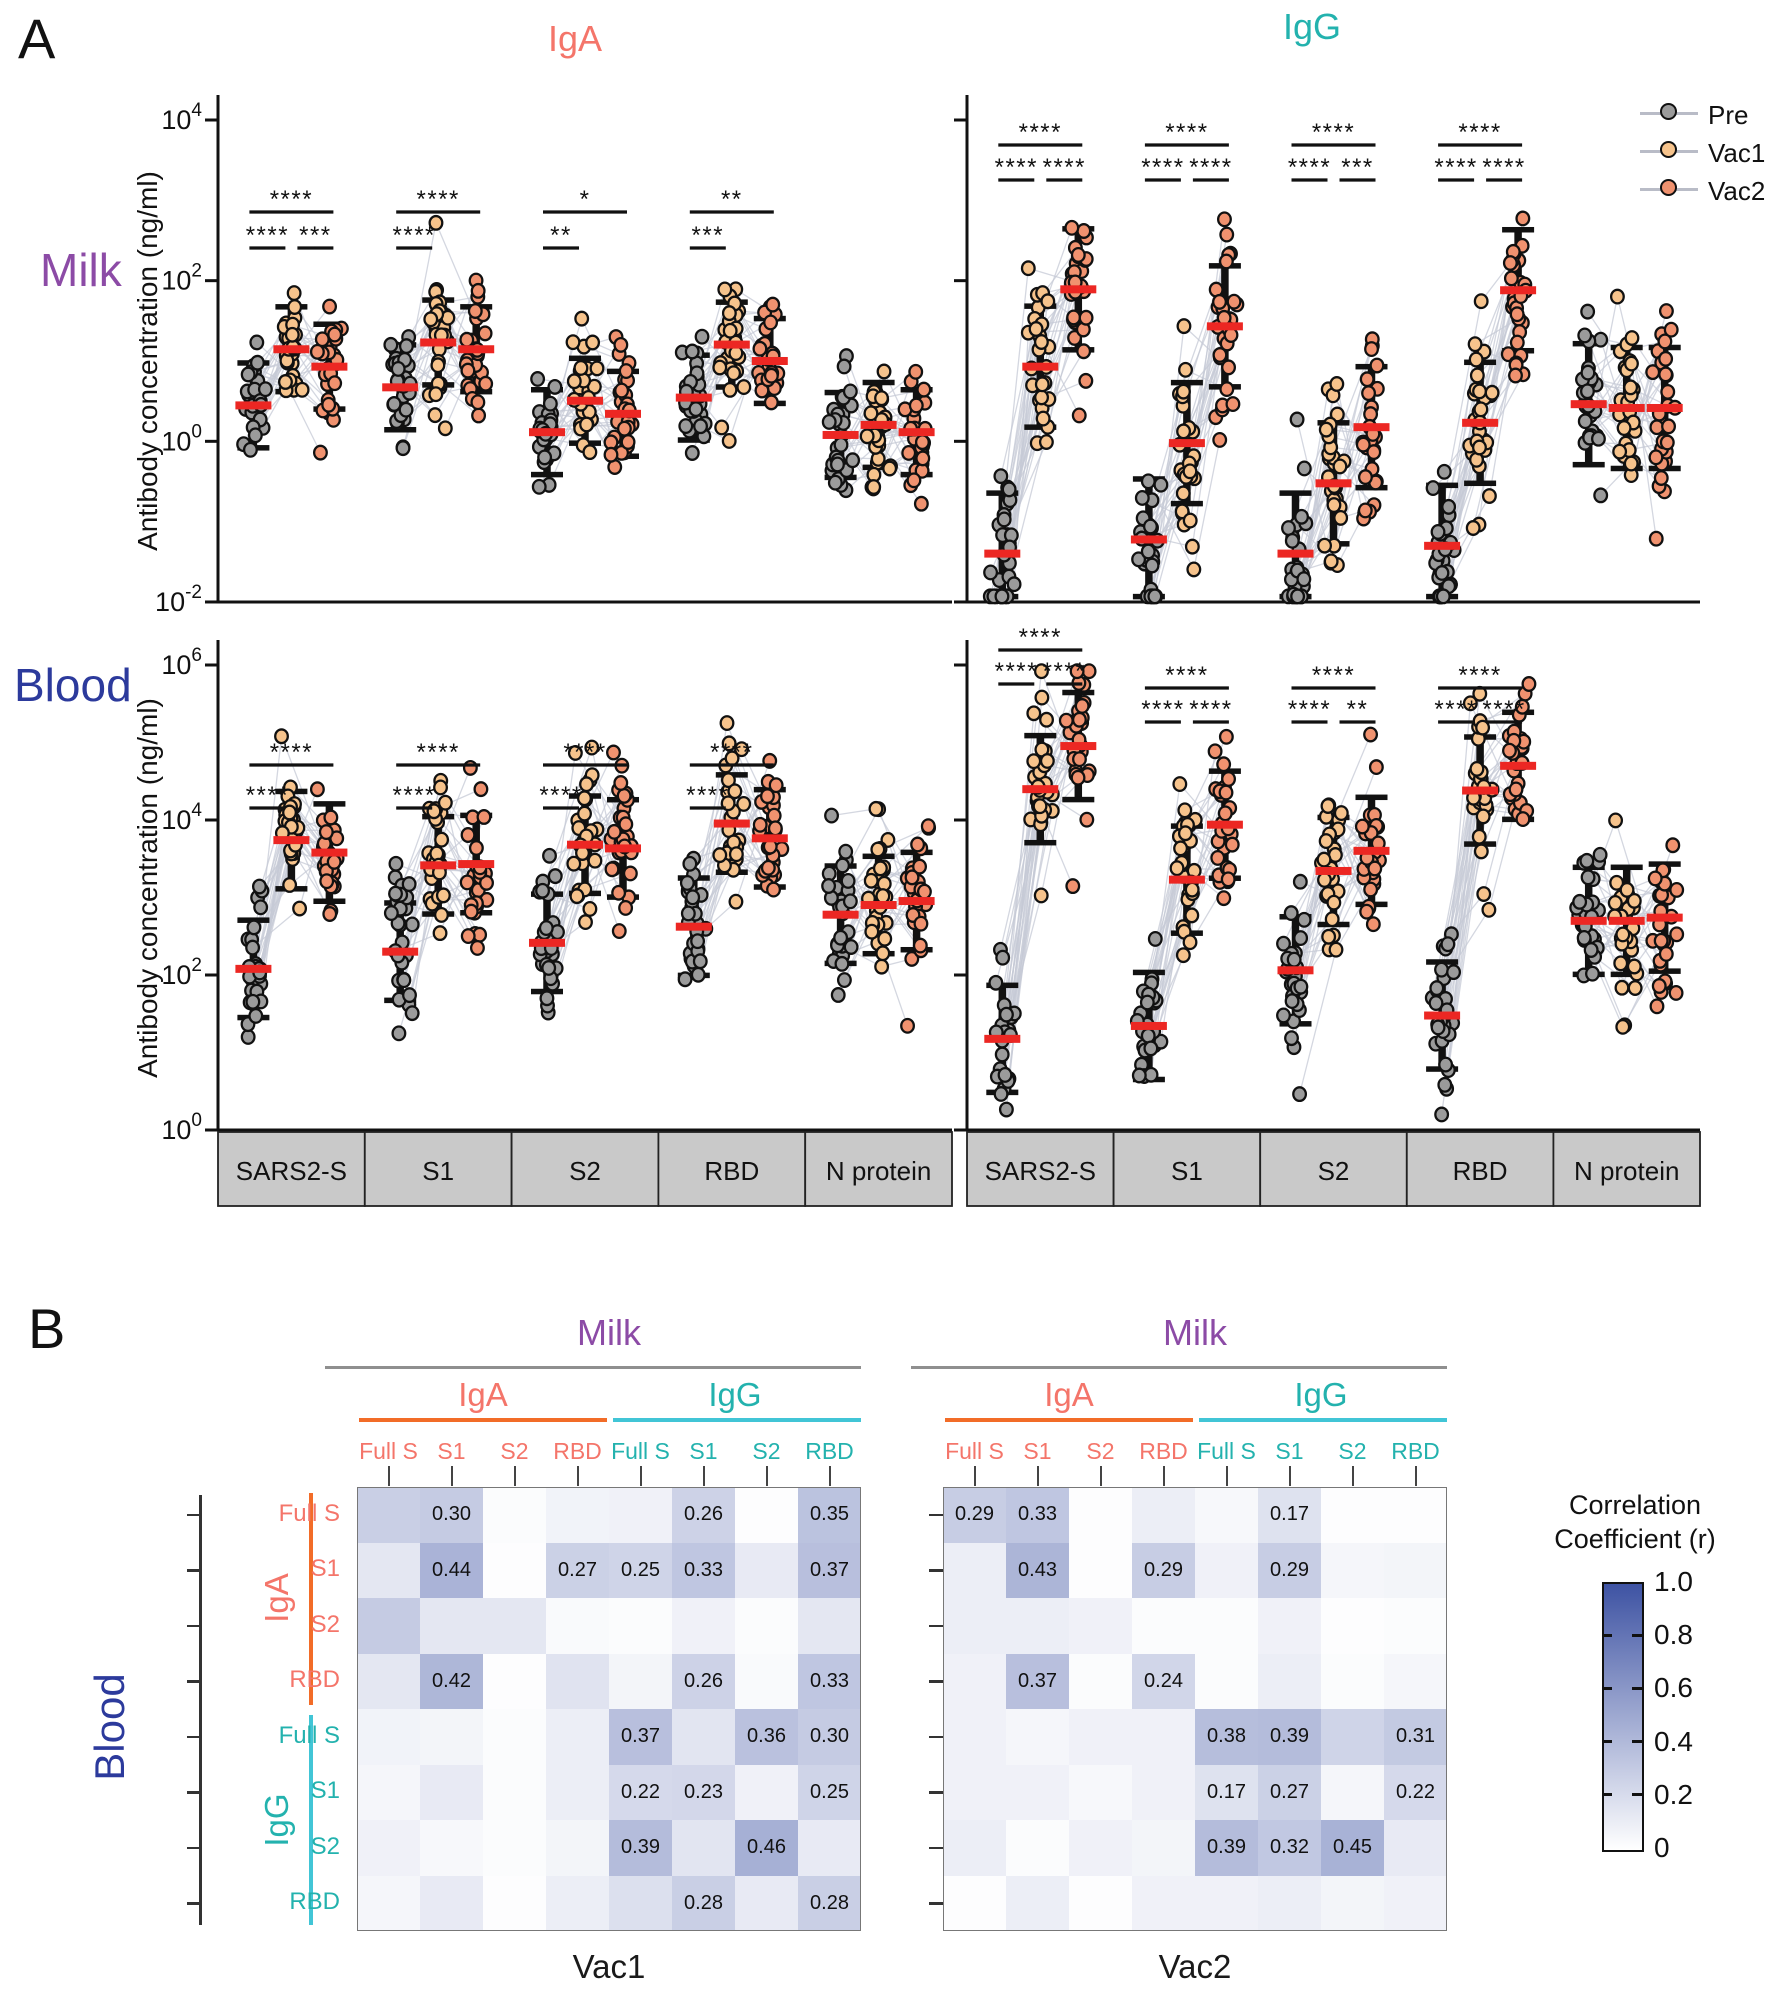 The width and height of the screenshot is (1791, 2000). Describe the element at coordinates (1637, 1688) in the screenshot. I see `colorbar-tick` at that location.